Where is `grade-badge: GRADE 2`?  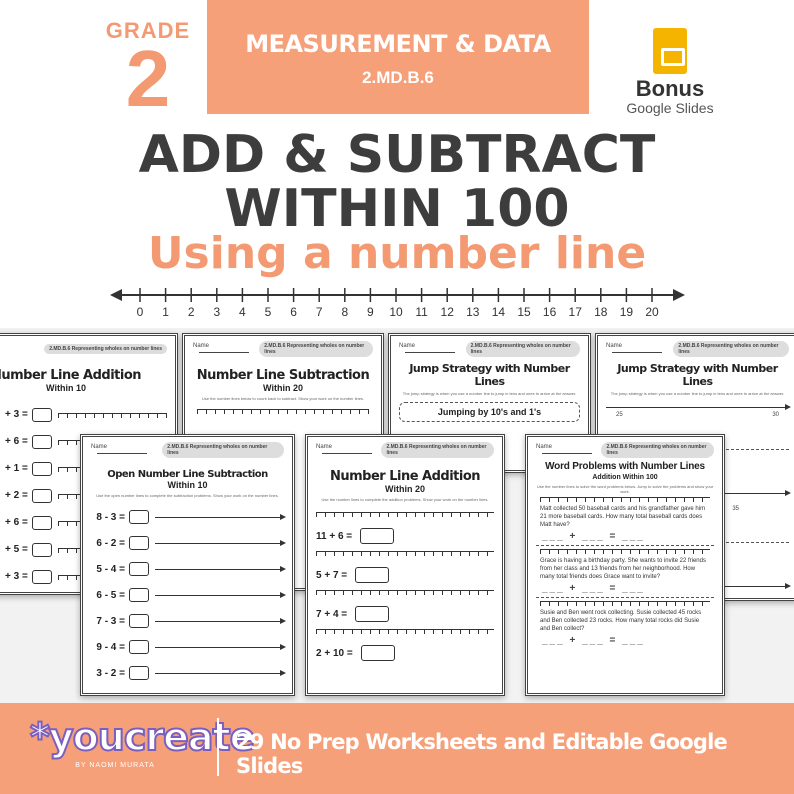
grade-badge: GRADE 2 is located at coordinates (148, 70).